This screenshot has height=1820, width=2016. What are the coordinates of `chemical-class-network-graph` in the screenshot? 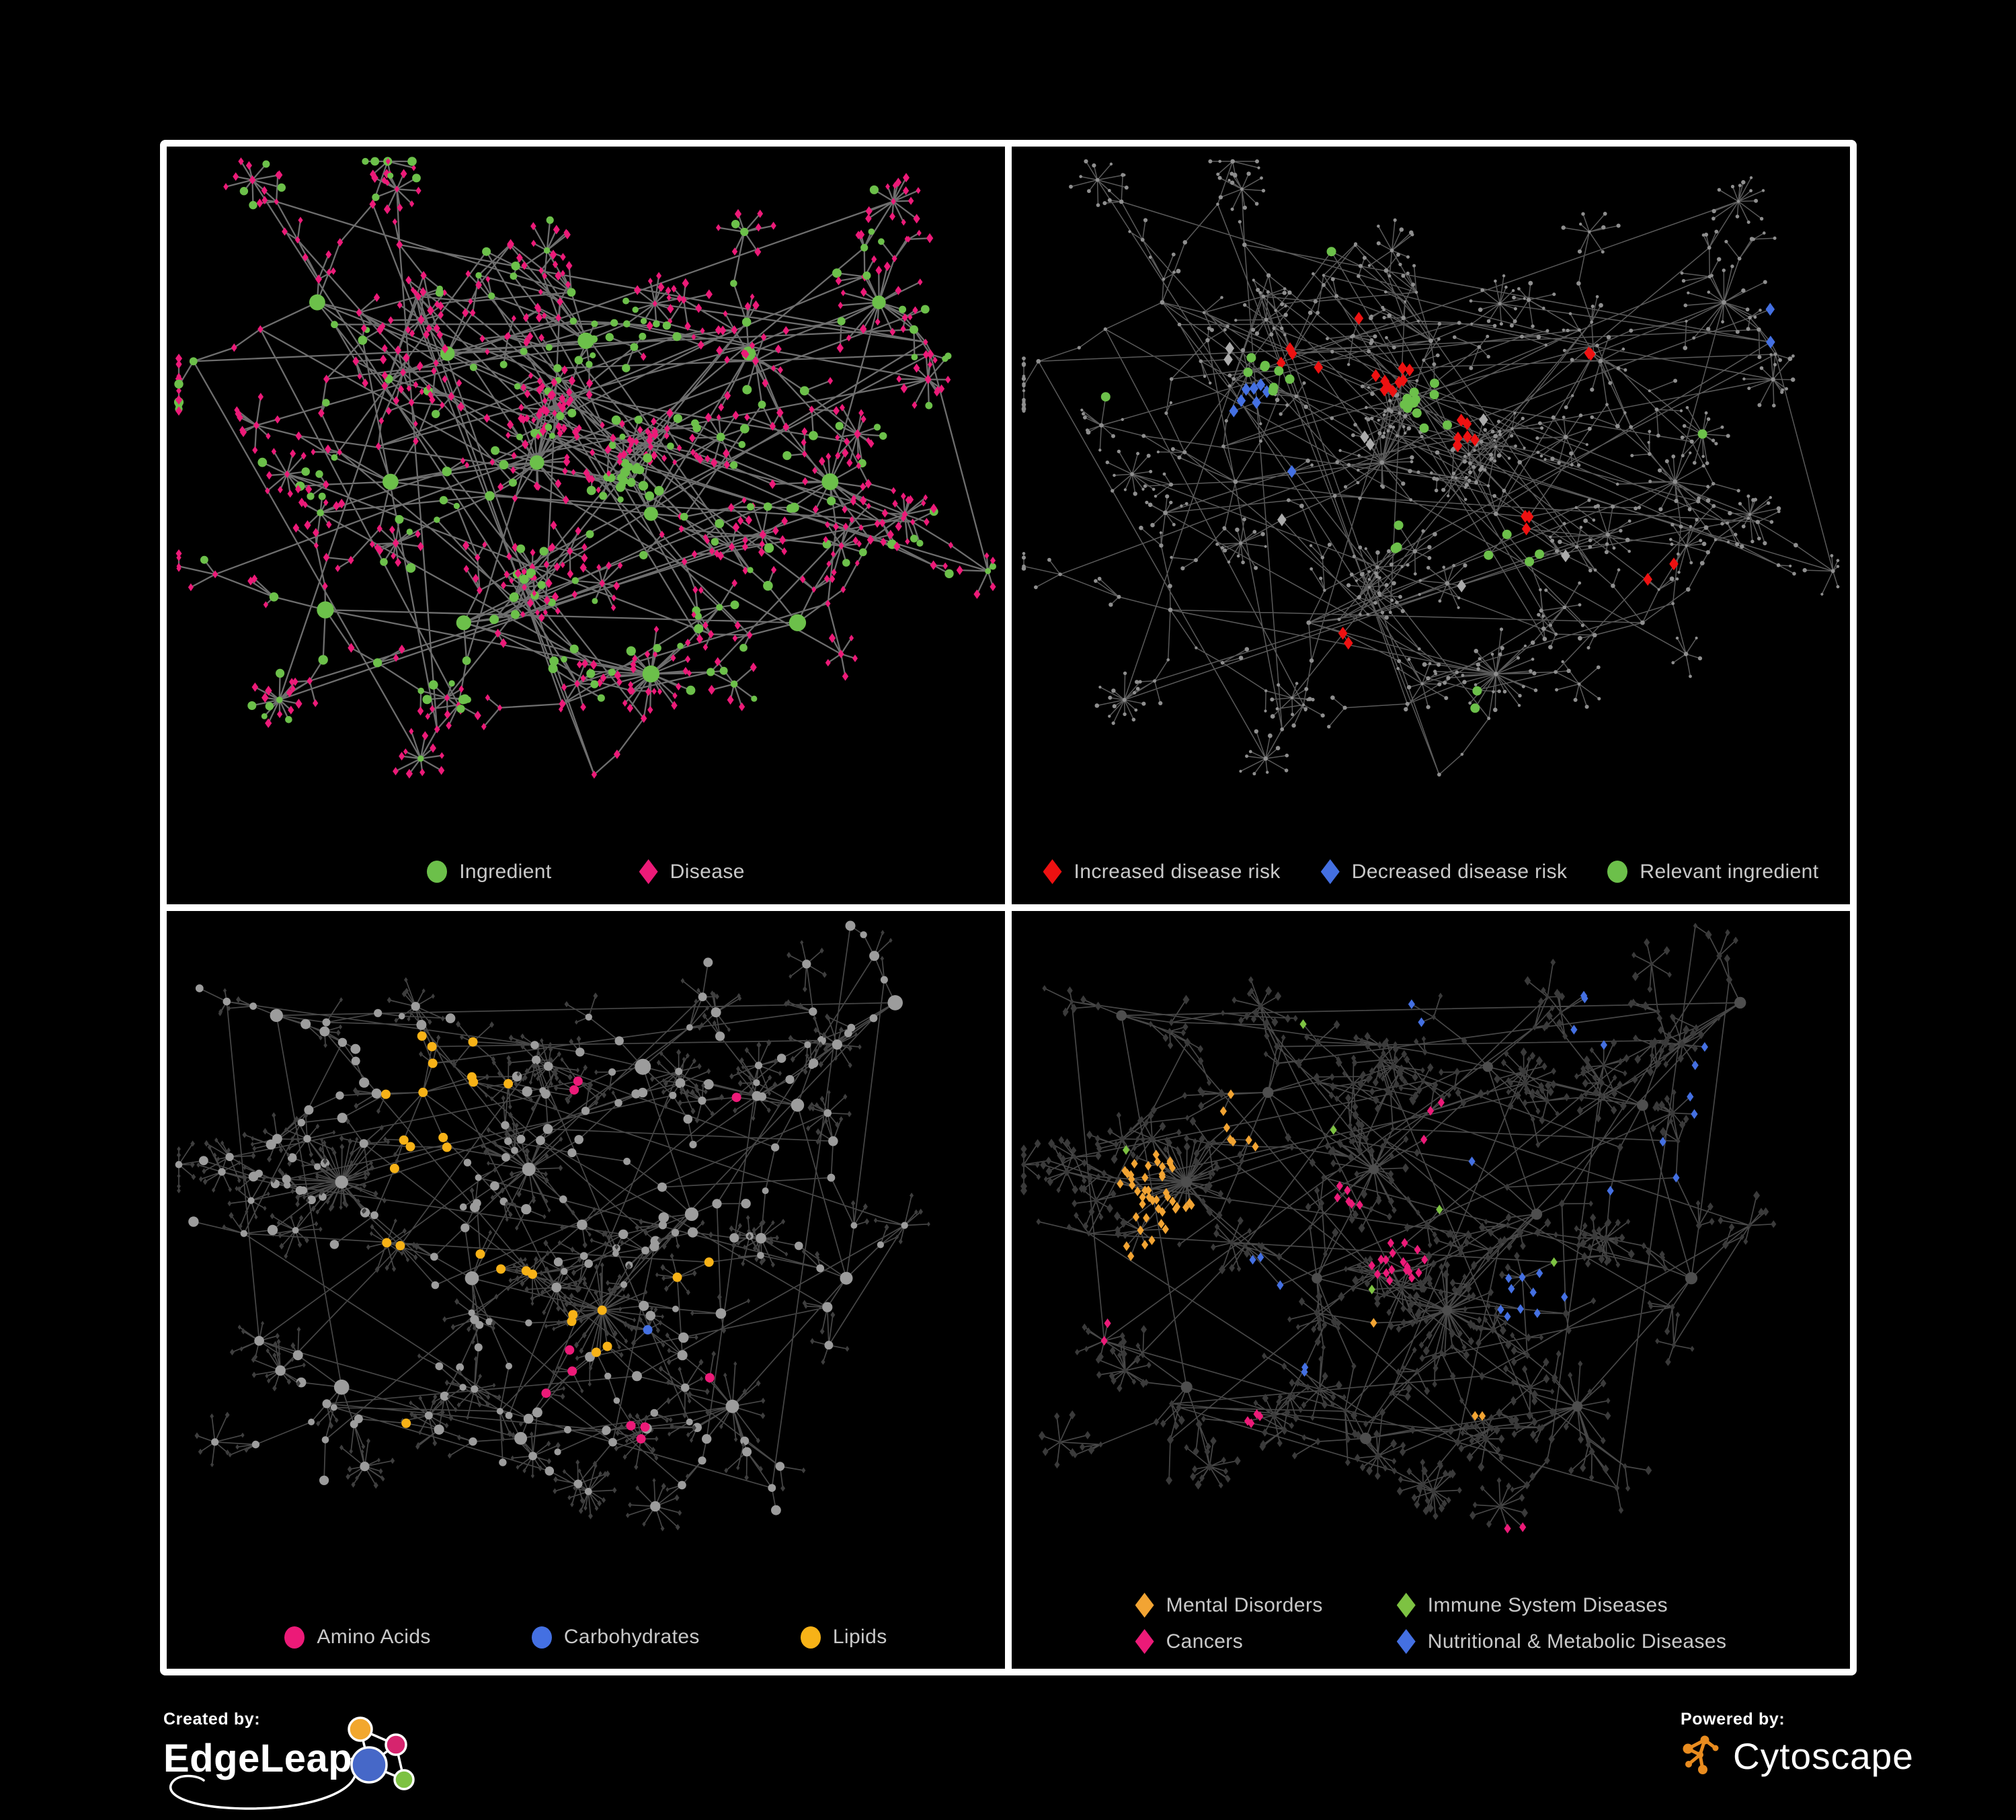 It's located at (552, 1226).